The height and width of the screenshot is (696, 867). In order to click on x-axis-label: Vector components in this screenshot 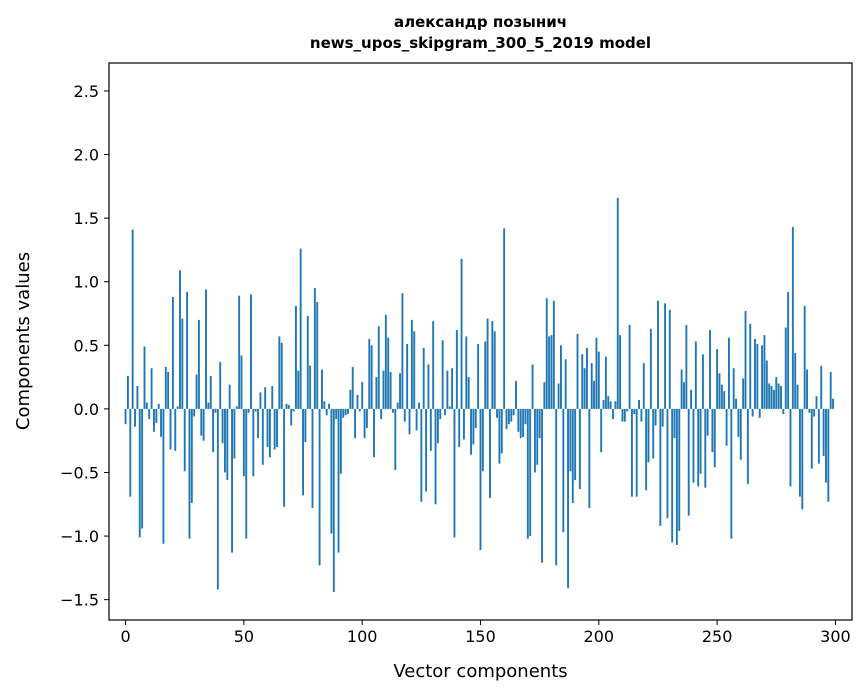, I will do `click(480, 671)`.